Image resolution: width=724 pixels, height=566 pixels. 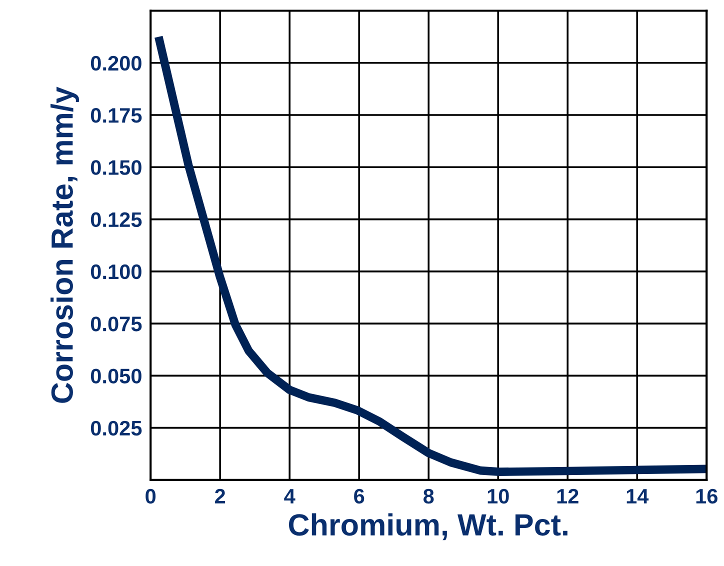 What do you see at coordinates (359, 496) in the screenshot?
I see `x-tick-label: 6` at bounding box center [359, 496].